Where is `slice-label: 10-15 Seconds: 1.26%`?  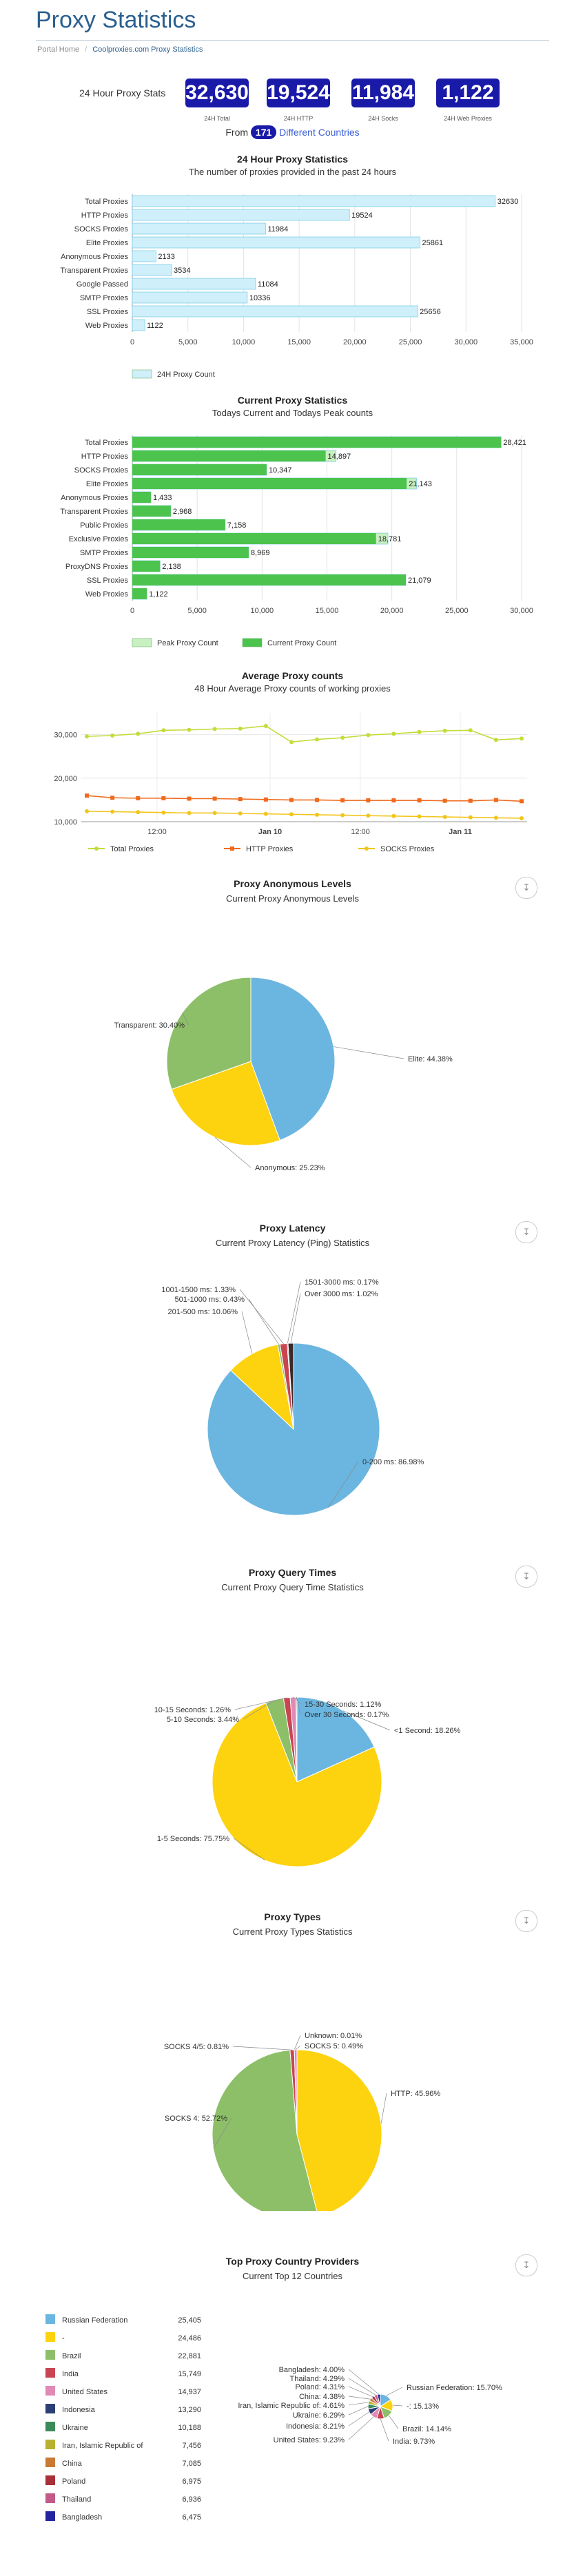 slice-label: 10-15 Seconds: 1.26% is located at coordinates (193, 1710).